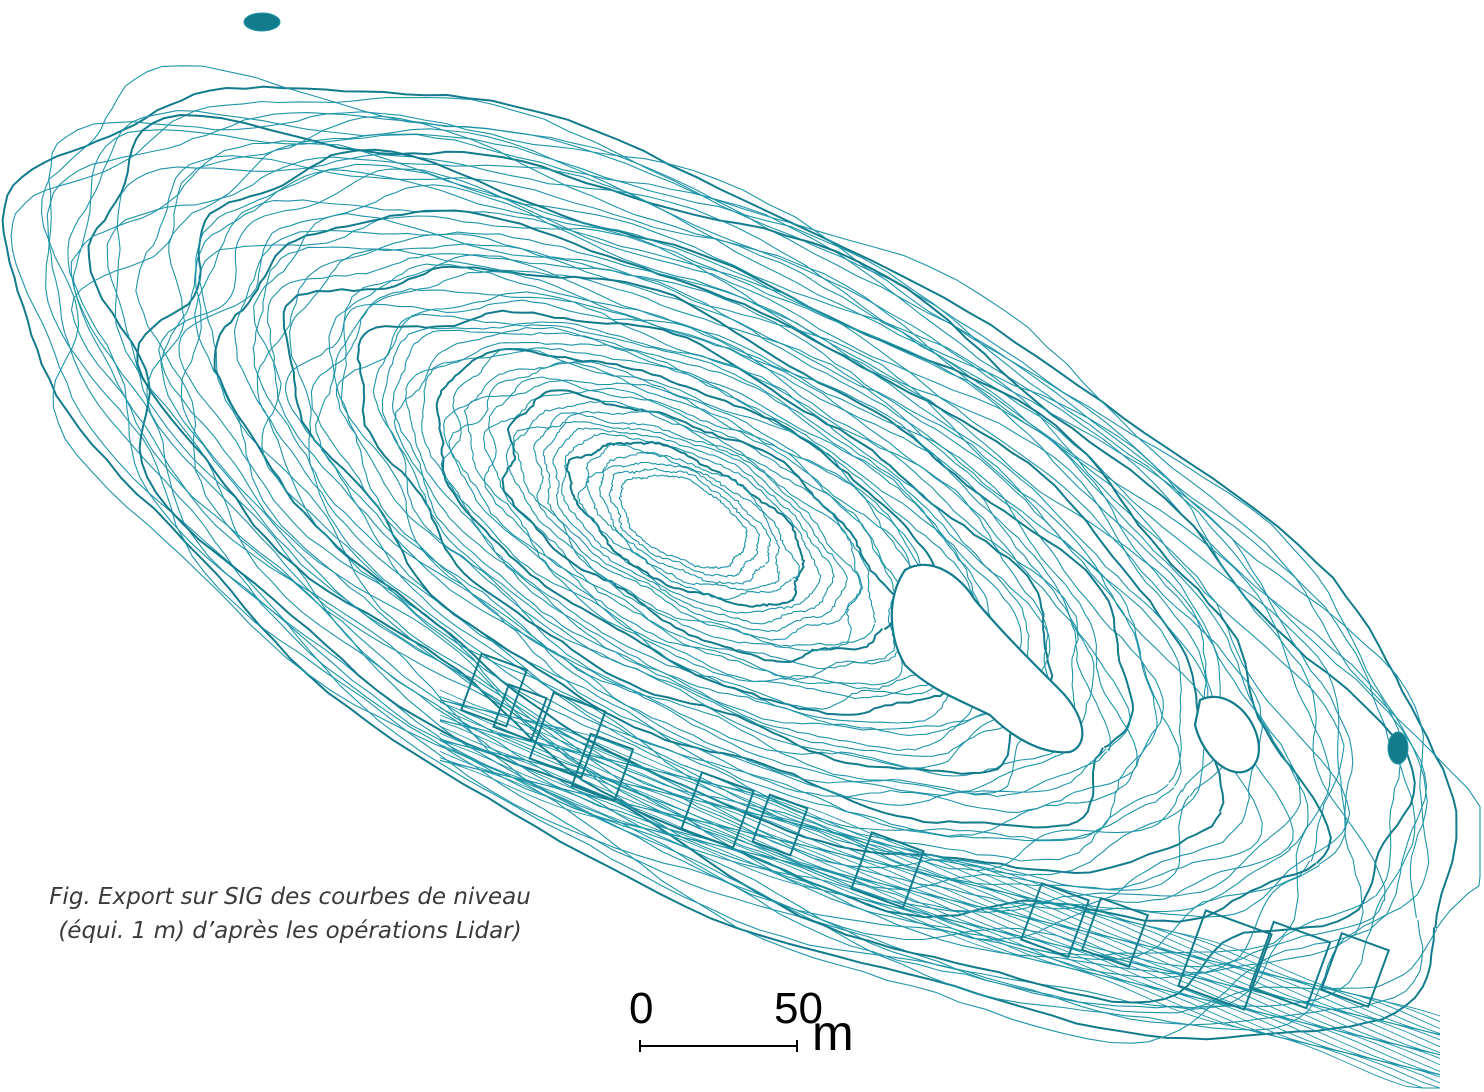  I want to click on scale-bar-end-label: 50, so click(798, 1008).